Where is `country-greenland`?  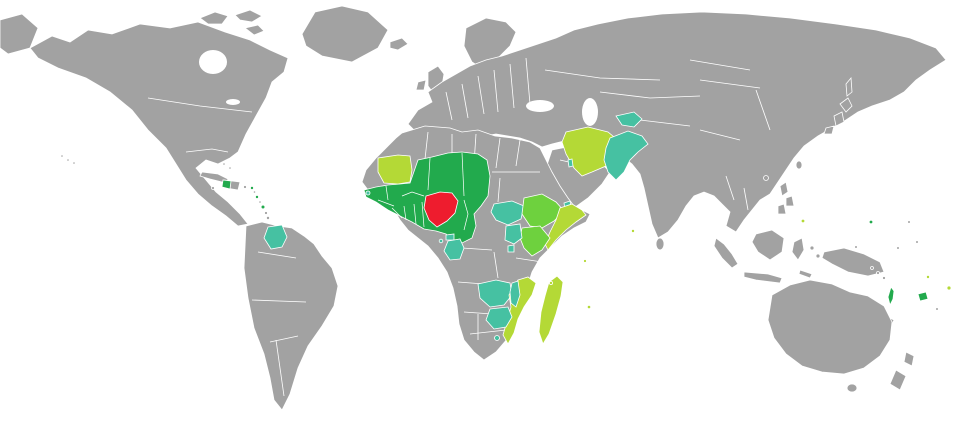
country-greenland is located at coordinates (345, 34).